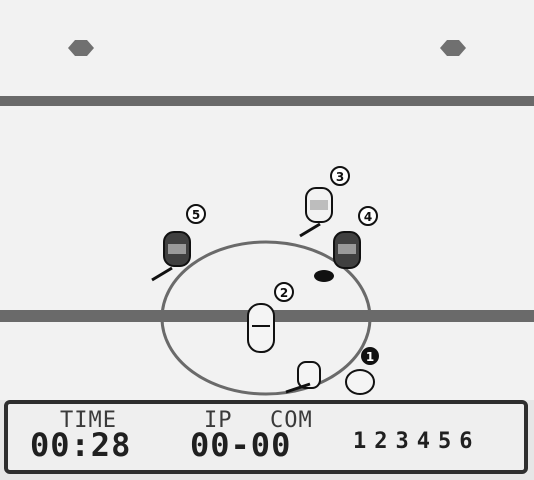  Describe the element at coordinates (360, 441) in the screenshot. I see `period-1: 1` at that location.